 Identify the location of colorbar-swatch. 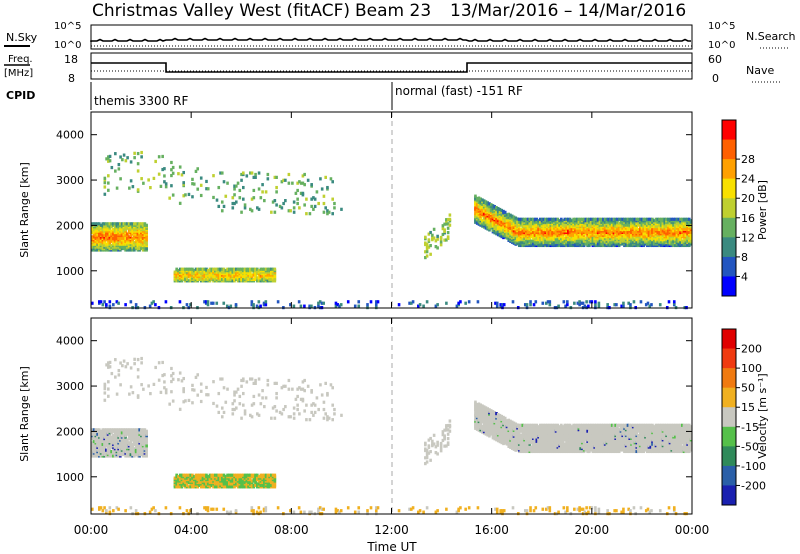
(729, 286).